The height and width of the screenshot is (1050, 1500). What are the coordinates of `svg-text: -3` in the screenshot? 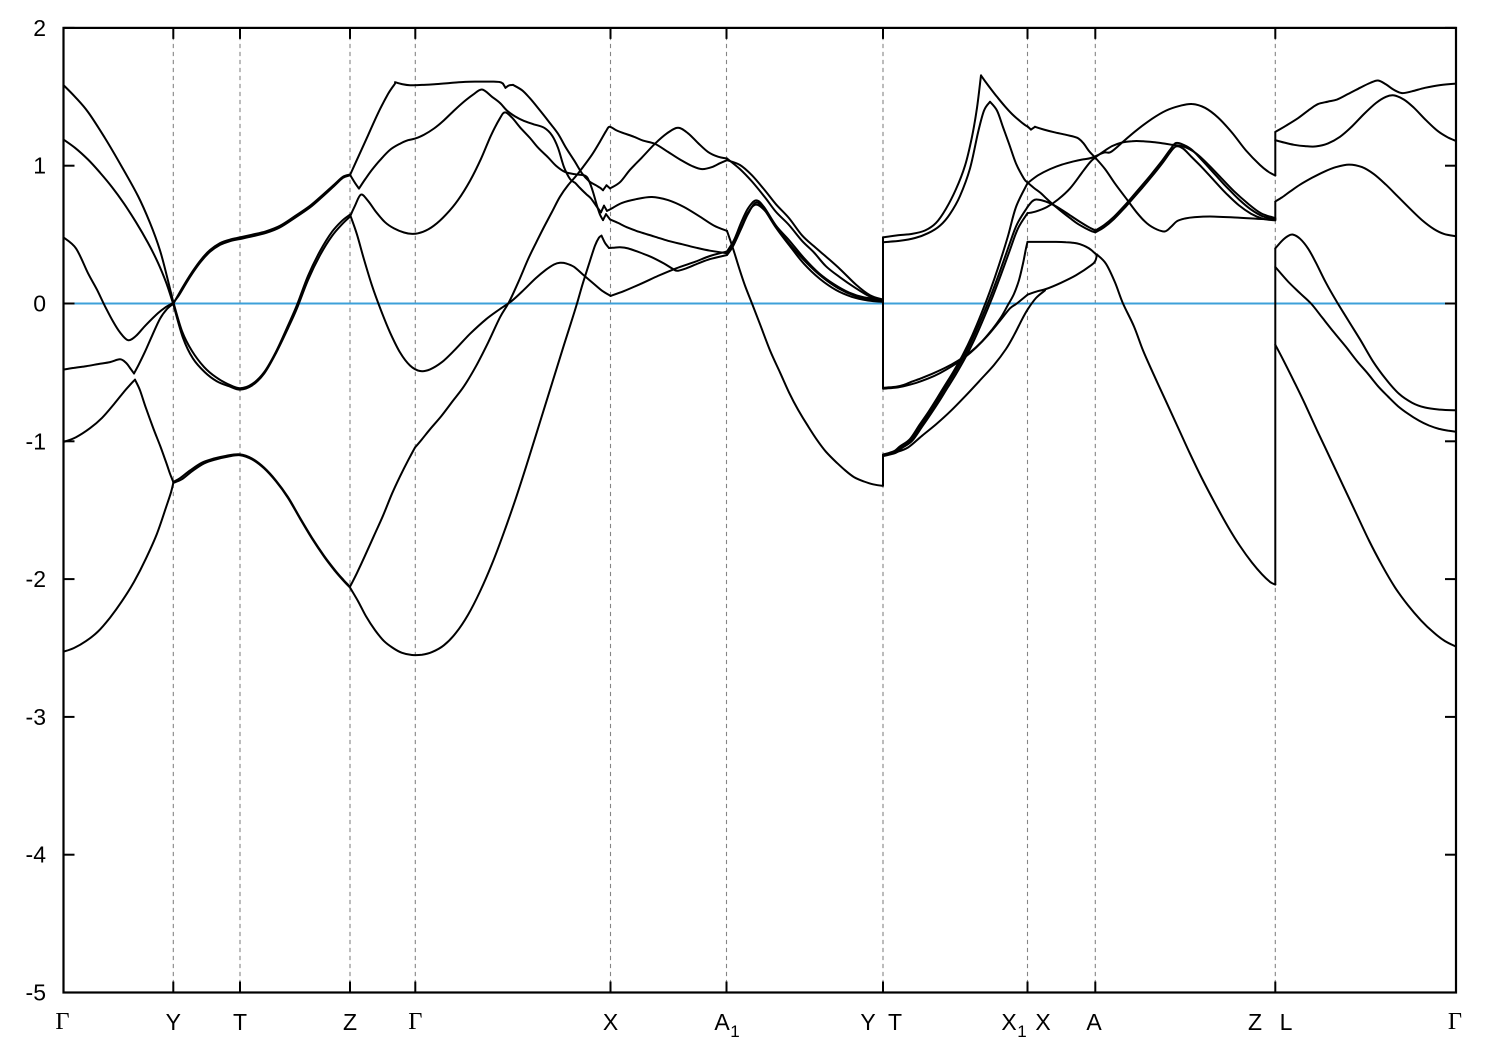 It's located at (36, 717).